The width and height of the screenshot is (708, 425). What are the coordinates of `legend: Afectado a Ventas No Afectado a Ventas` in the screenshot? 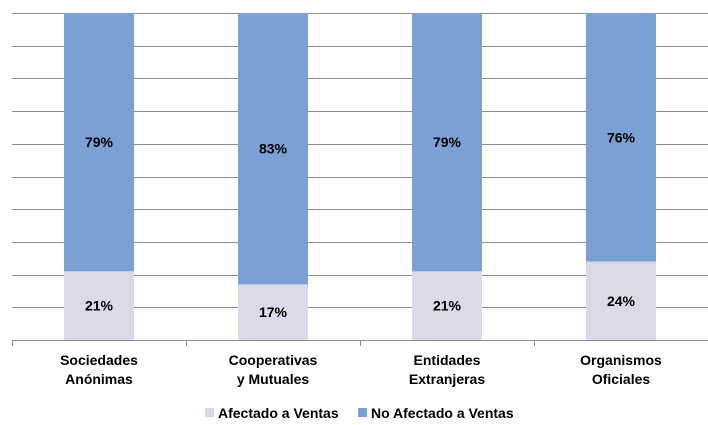 It's located at (359, 413).